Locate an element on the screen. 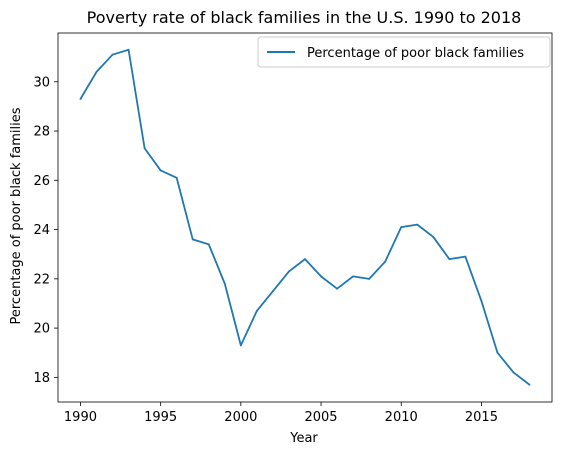 The width and height of the screenshot is (563, 455). legend-box is located at coordinates (404, 52).